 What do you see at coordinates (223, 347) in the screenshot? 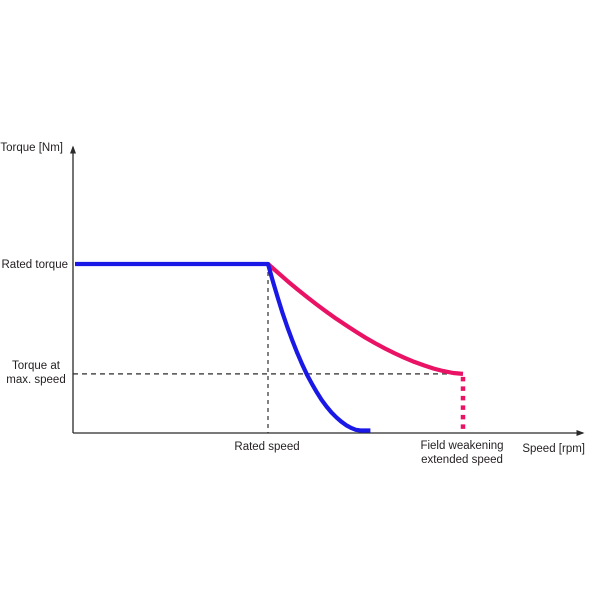
I see `blue-curve` at bounding box center [223, 347].